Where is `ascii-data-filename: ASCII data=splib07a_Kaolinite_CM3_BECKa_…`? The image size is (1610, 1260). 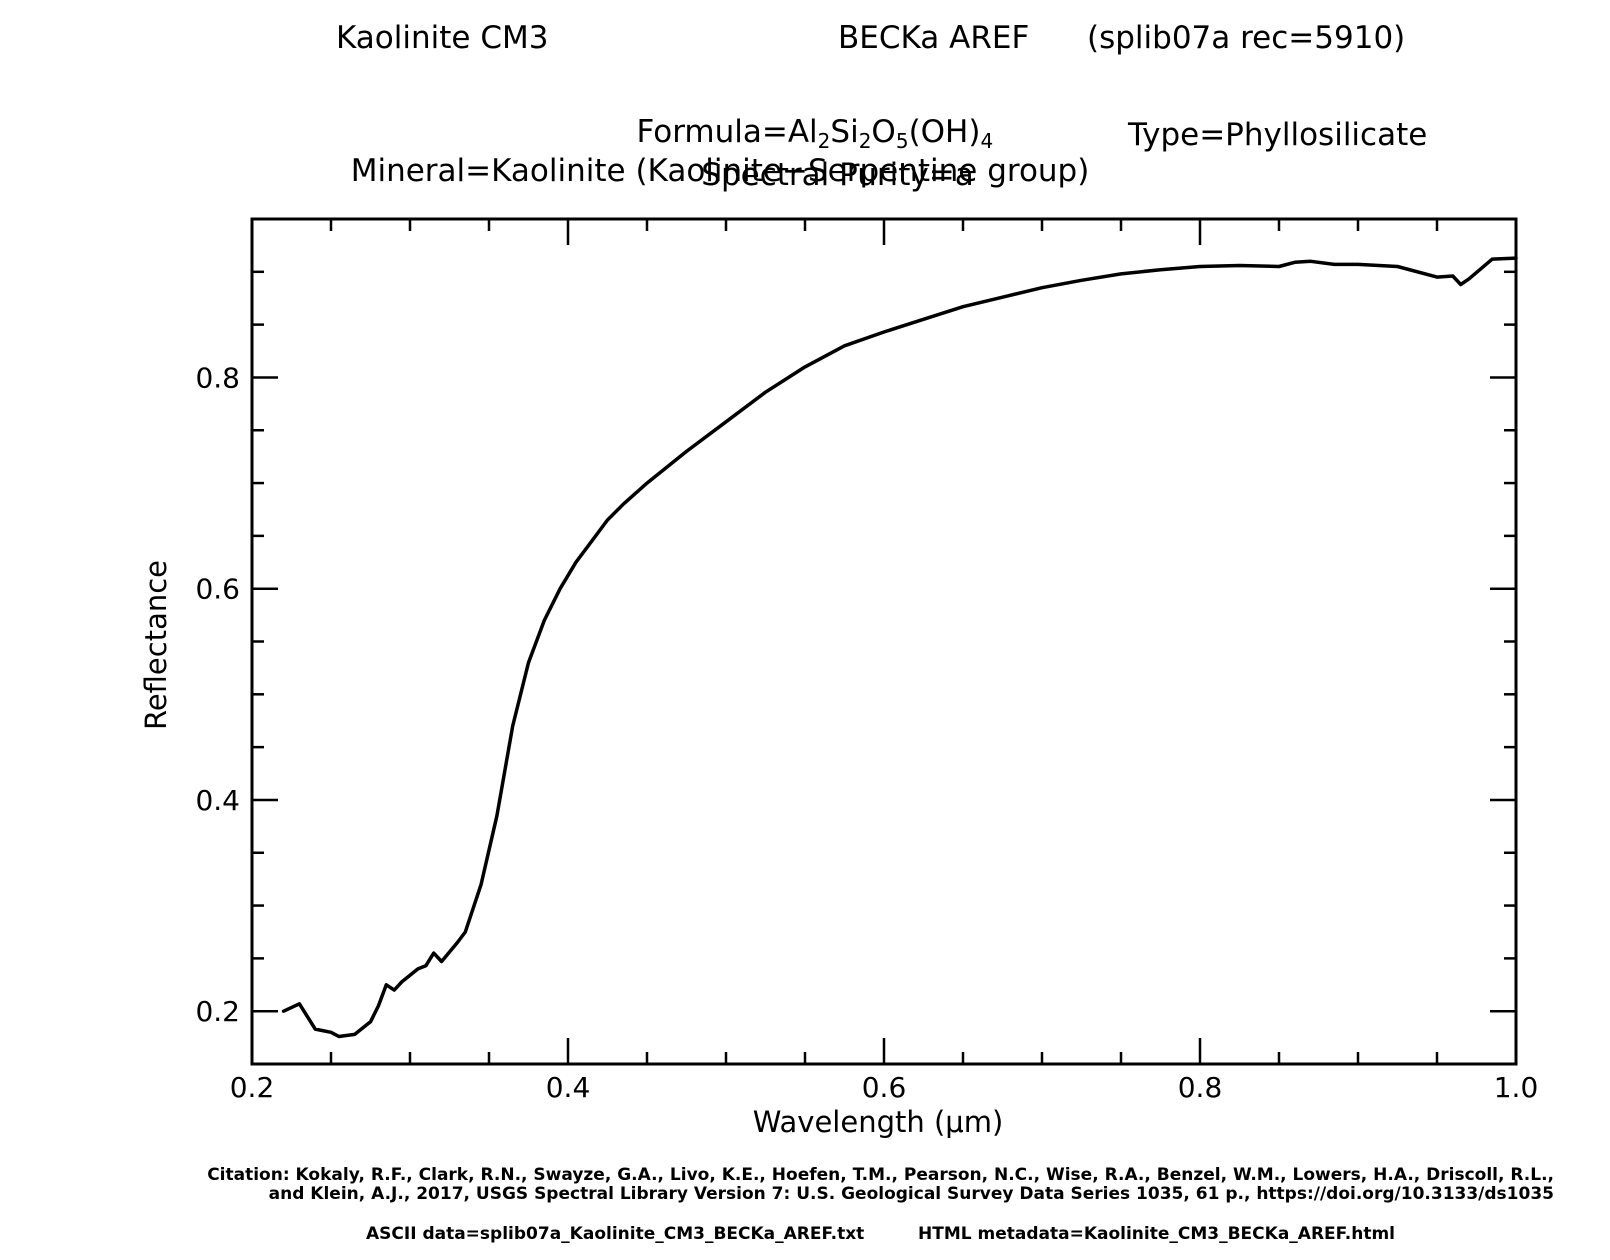
ascii-data-filename: ASCII data=splib07a_Kaolinite_CM3_BECKa_… is located at coordinates (615, 1234).